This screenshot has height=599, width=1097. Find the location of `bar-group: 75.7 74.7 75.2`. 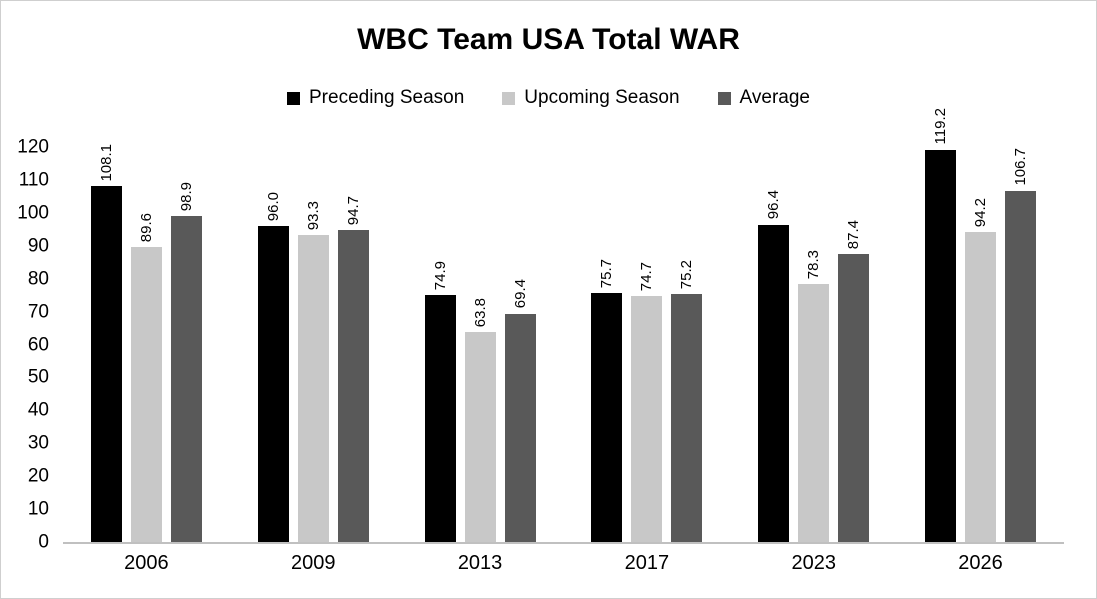

bar-group: 75.7 74.7 75.2 is located at coordinates (647, 344).